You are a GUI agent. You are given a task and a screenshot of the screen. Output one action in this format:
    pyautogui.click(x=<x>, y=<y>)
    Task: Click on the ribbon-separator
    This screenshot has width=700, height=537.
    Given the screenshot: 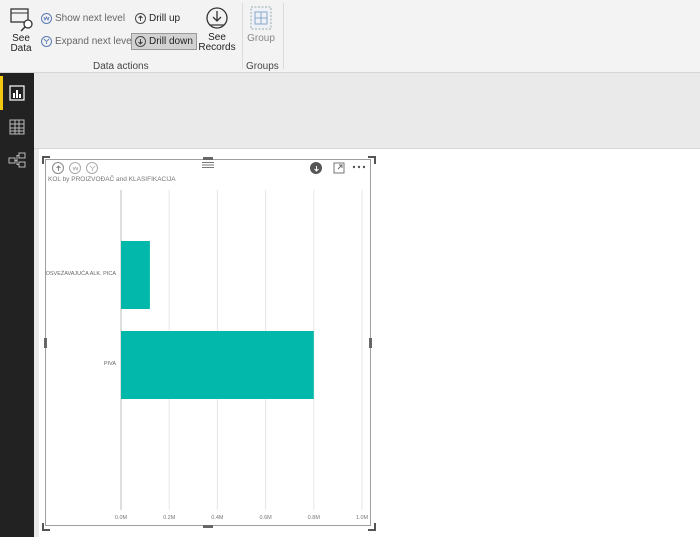 What is the action you would take?
    pyautogui.click(x=242, y=36)
    